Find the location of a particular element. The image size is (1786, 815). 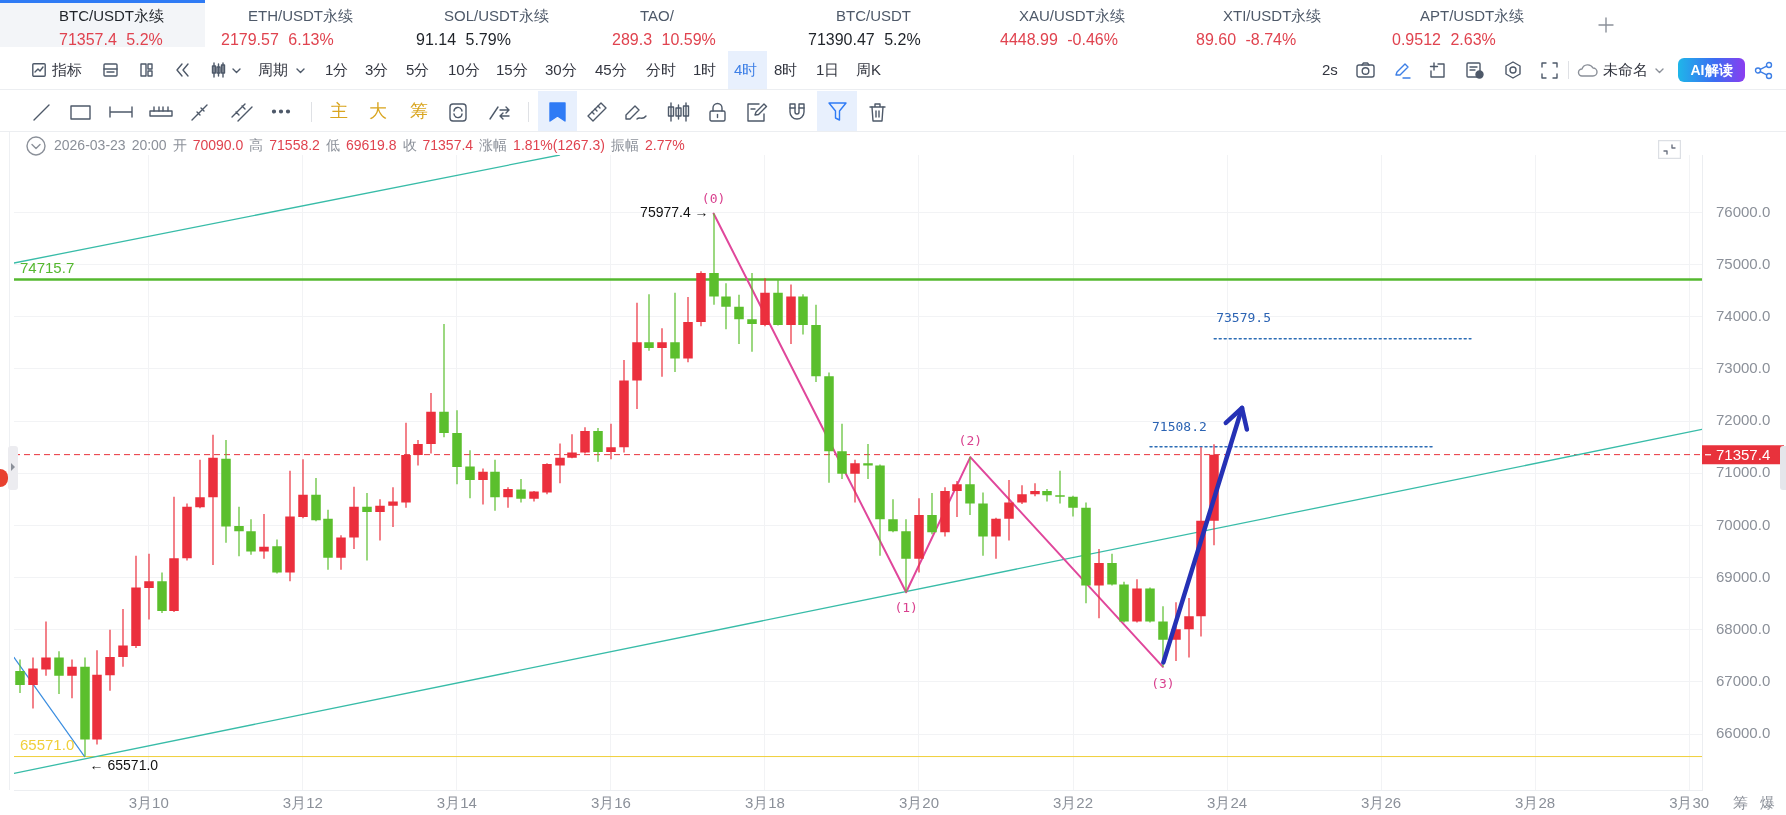

x-tick-label: 3月20 is located at coordinates (918, 803).